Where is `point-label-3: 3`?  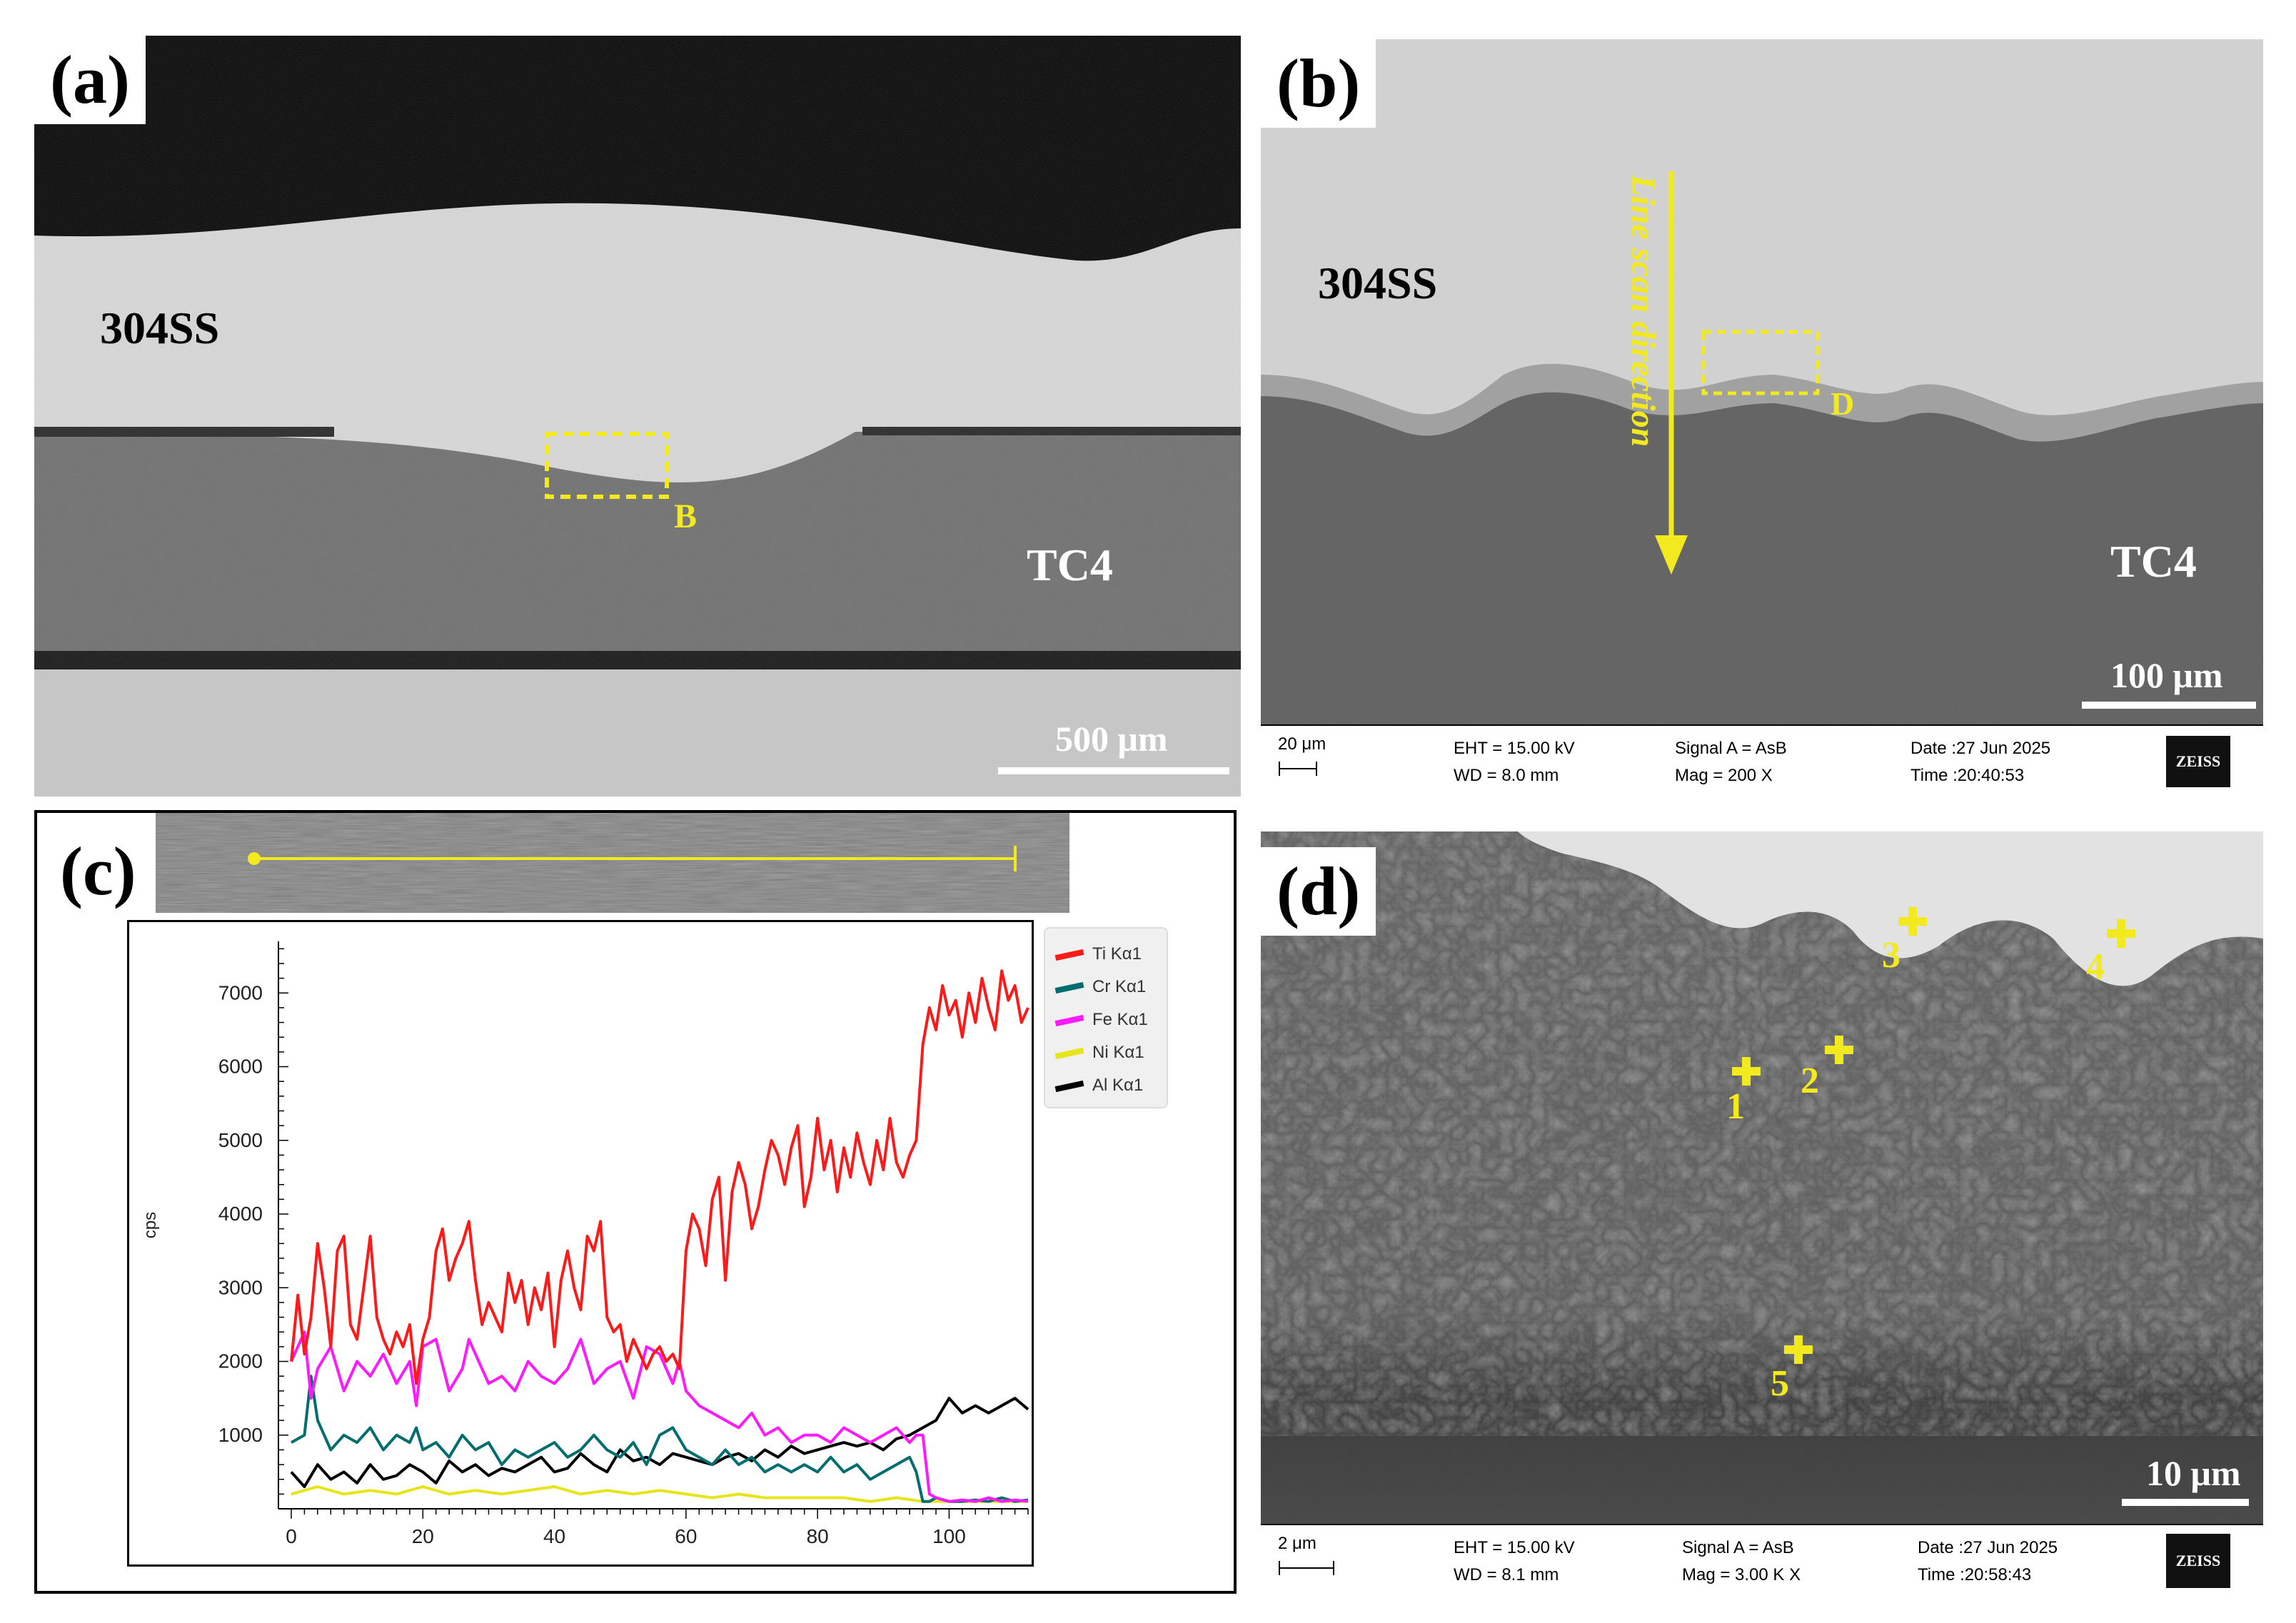 point-label-3: 3 is located at coordinates (1891, 955).